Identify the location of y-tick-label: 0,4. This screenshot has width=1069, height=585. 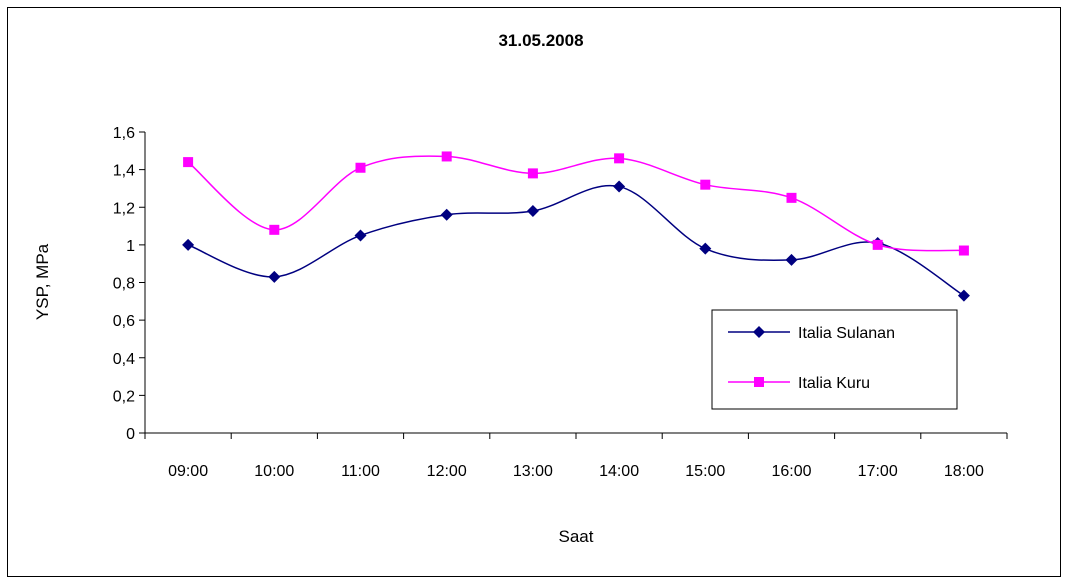
(124, 359).